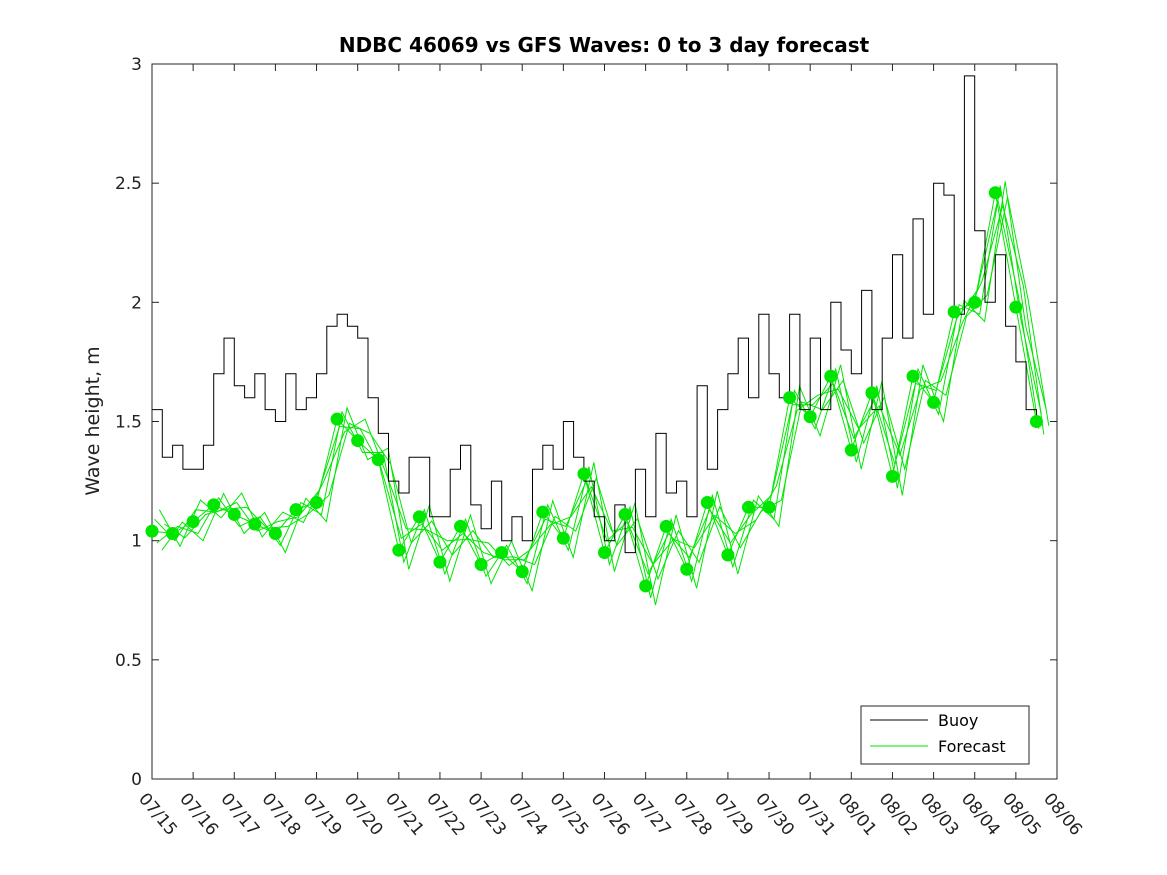  I want to click on x-tick-label: 07/23, so click(486, 814).